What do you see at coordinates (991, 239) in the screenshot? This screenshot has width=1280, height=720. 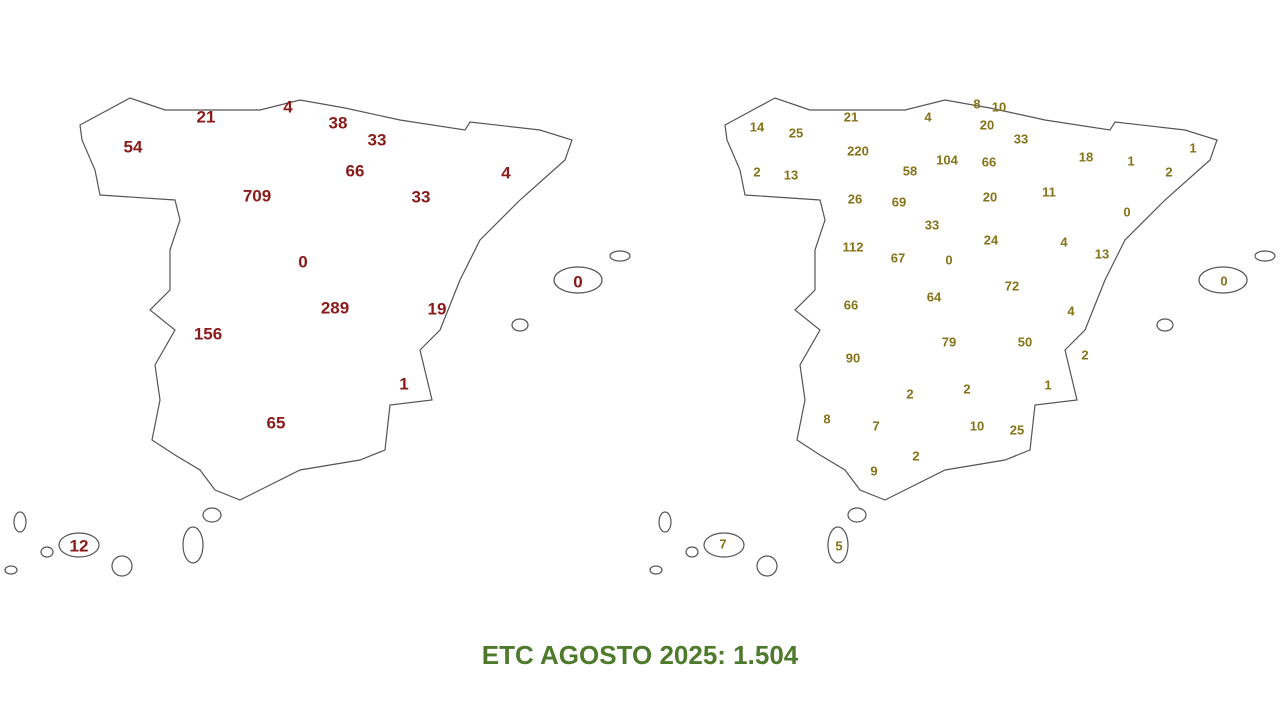 I see `region-value: 24` at bounding box center [991, 239].